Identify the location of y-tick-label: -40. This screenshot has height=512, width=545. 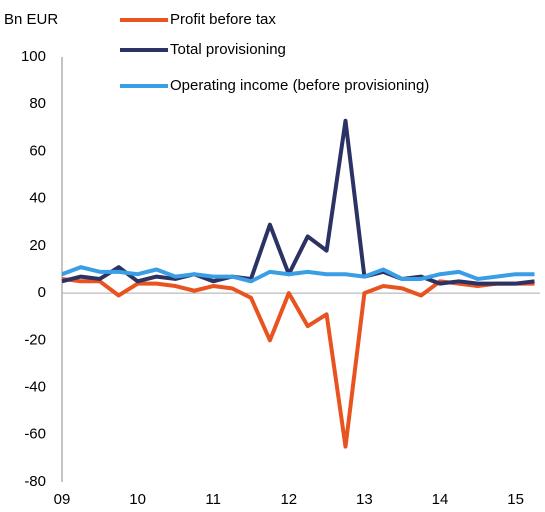
(35, 387).